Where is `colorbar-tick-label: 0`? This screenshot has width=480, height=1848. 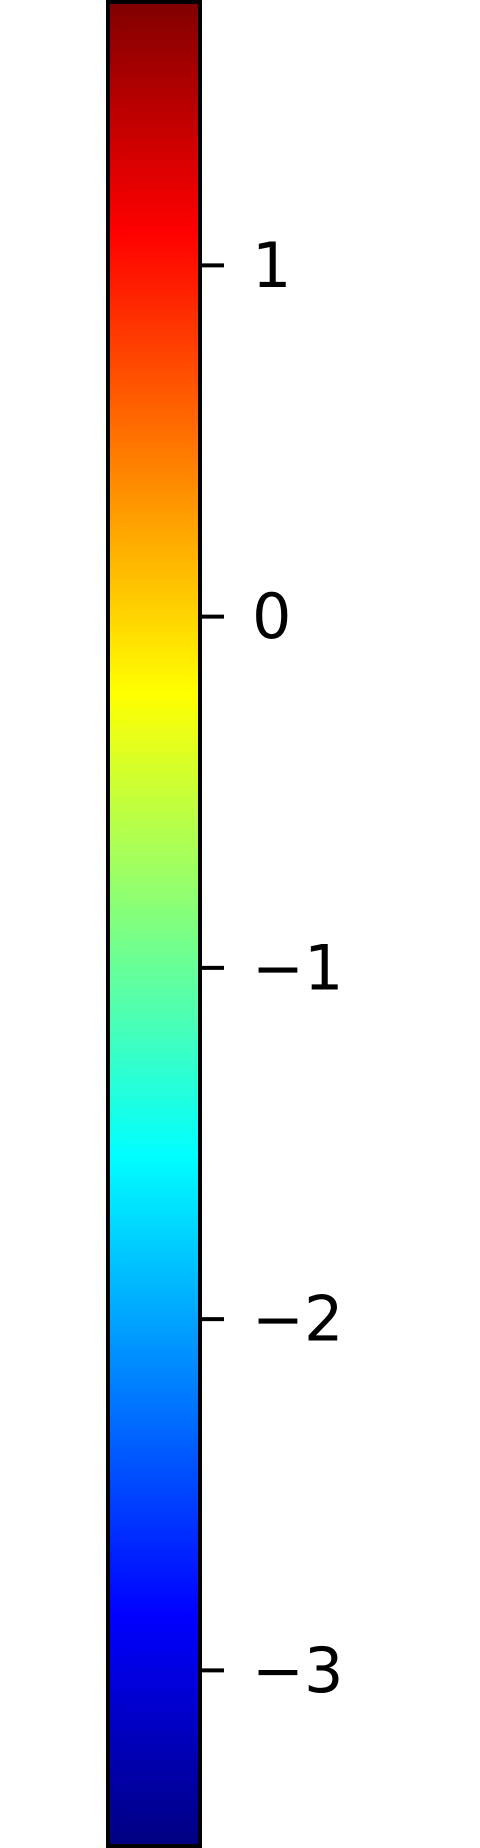 colorbar-tick-label: 0 is located at coordinates (271, 616).